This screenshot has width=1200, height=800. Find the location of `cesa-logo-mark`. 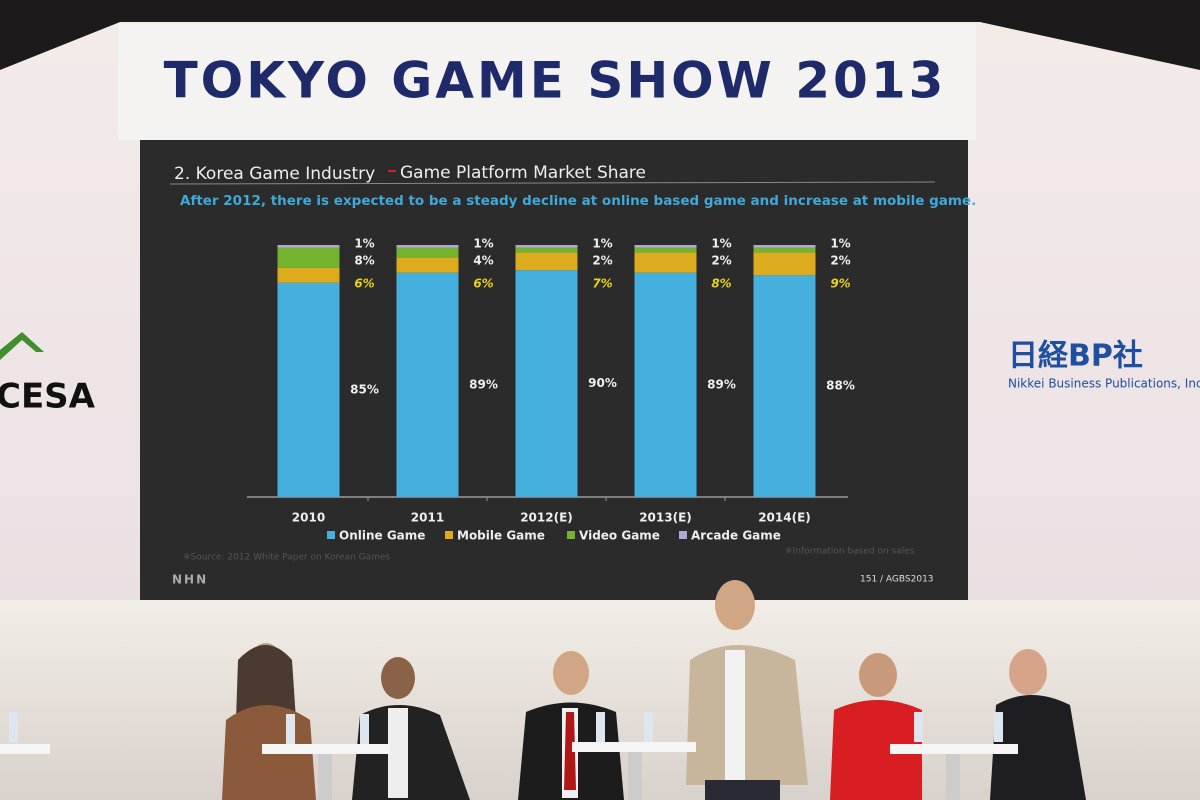

cesa-logo-mark is located at coordinates (22, 346).